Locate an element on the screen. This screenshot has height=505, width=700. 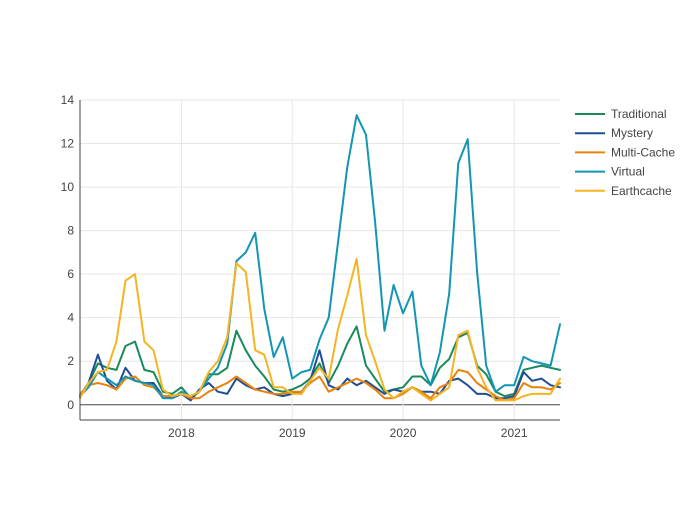
legend-label: Mystery is located at coordinates (632, 133).